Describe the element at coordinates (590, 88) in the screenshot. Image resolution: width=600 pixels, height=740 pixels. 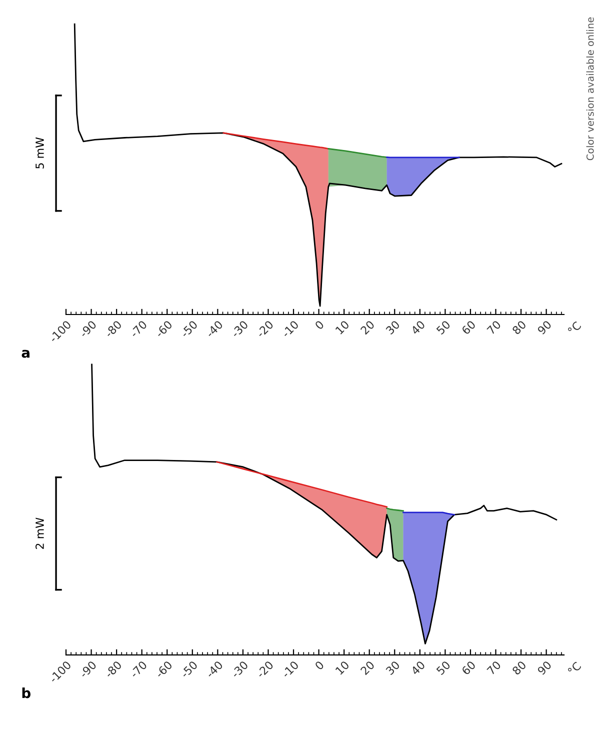
I see `text: Color version available online` at that location.